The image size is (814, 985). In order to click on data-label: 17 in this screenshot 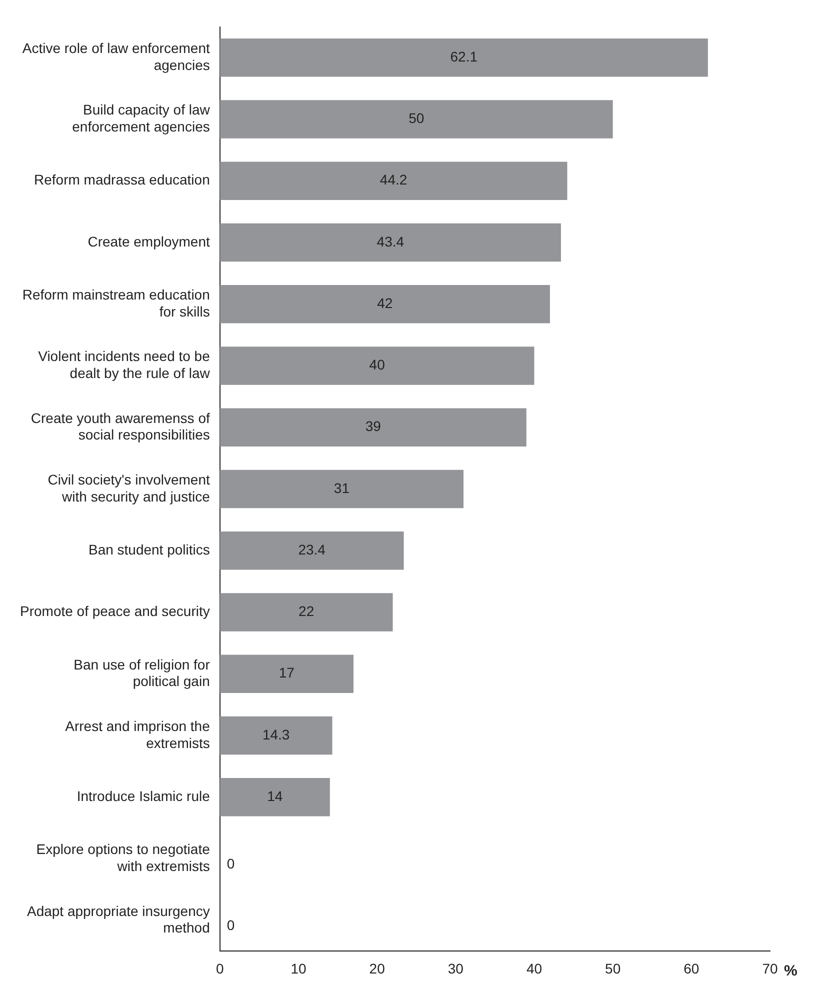, I will do `click(286, 672)`.